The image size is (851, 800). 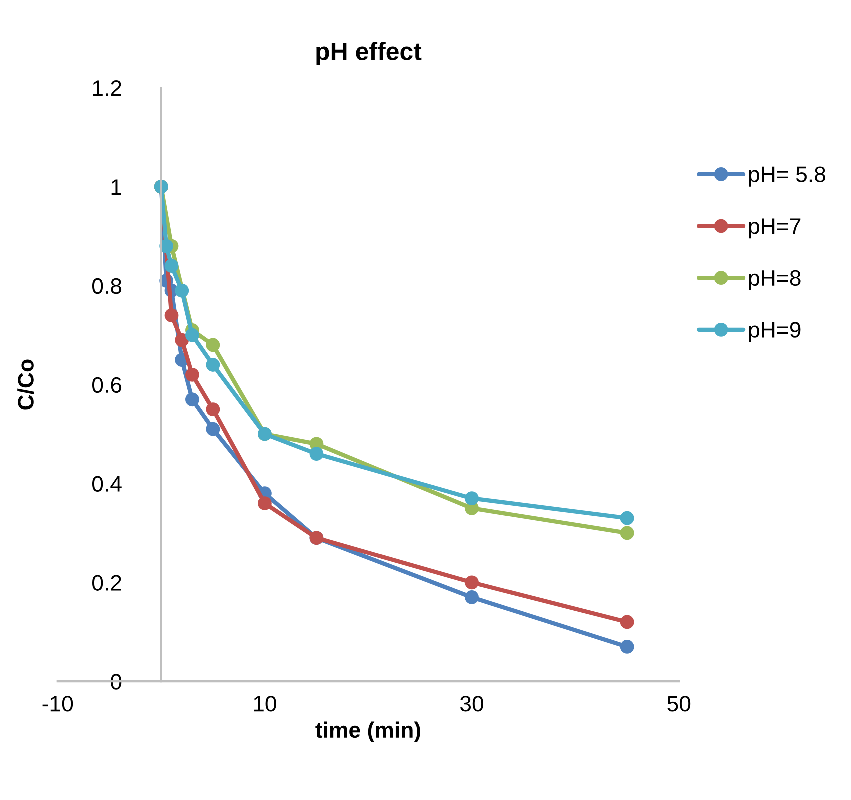 What do you see at coordinates (107, 88) in the screenshot?
I see `y-tick-label: 1.2` at bounding box center [107, 88].